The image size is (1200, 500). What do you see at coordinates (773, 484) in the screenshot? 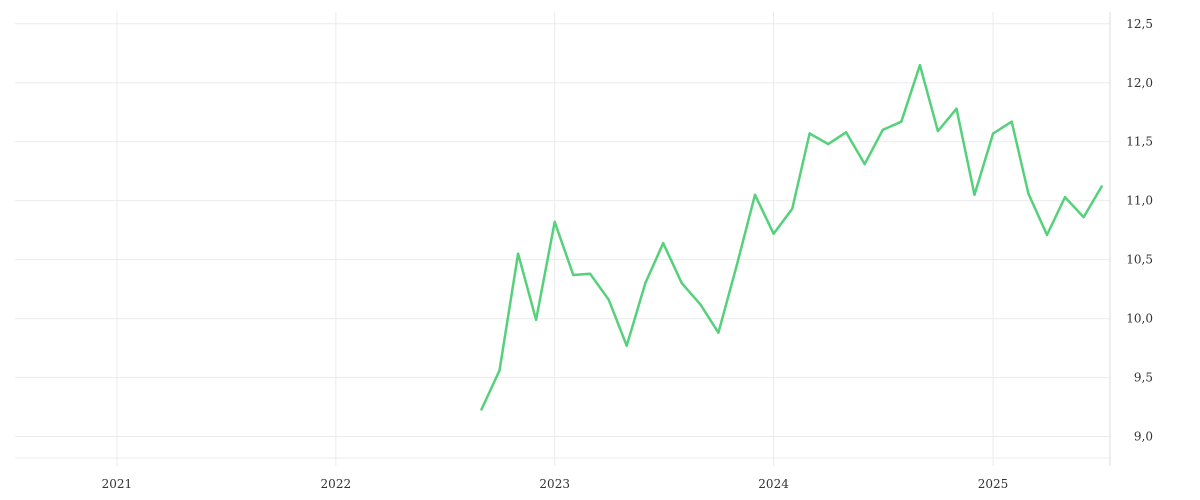
I see `x-tick-label: 2024` at bounding box center [773, 484].